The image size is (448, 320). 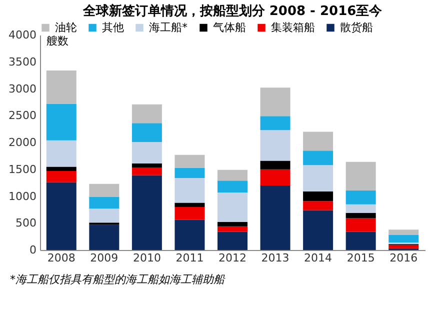 What do you see at coordinates (66, 27) in the screenshot?
I see `legend-label: 油轮` at bounding box center [66, 27].